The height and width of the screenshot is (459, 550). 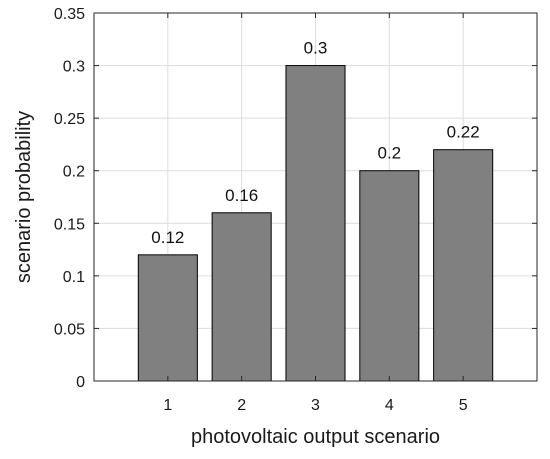 What do you see at coordinates (167, 405) in the screenshot?
I see `x-tick-label: 1` at bounding box center [167, 405].